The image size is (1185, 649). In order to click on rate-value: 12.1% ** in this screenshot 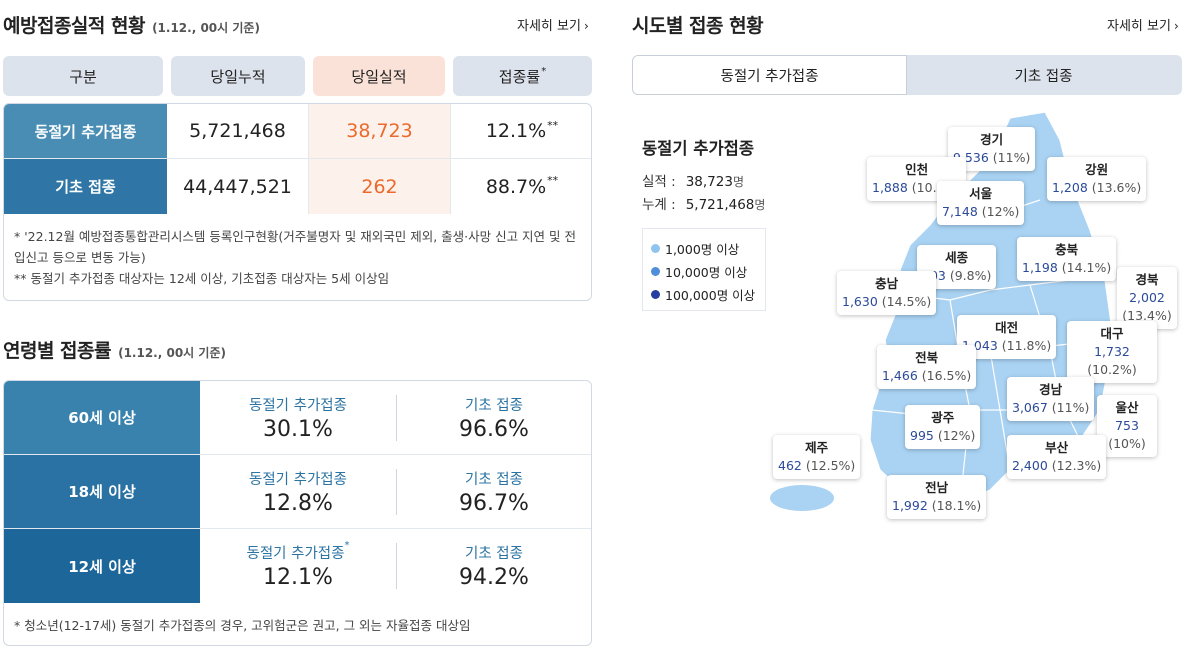, I will do `click(521, 131)`.